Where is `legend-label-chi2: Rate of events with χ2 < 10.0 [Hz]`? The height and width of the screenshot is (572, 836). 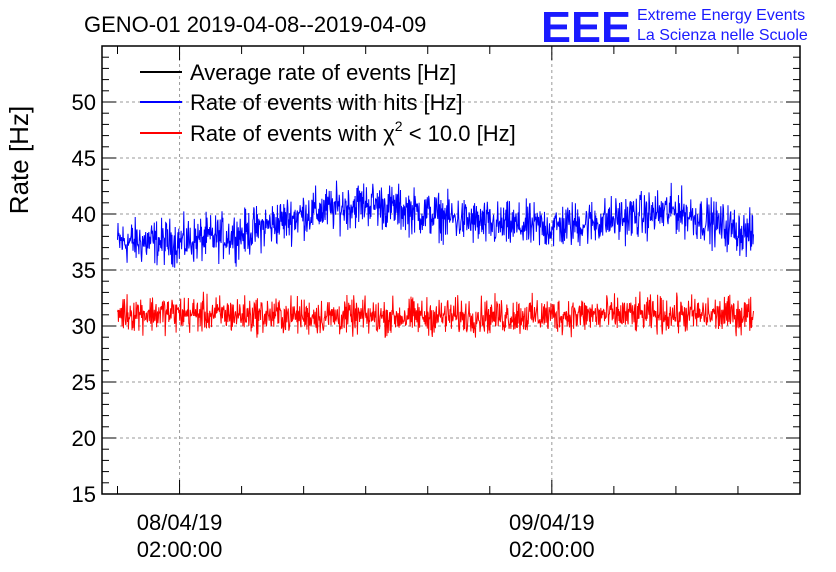
legend-label-chi2: Rate of events with χ2 < 10.0 [Hz] is located at coordinates (353, 132).